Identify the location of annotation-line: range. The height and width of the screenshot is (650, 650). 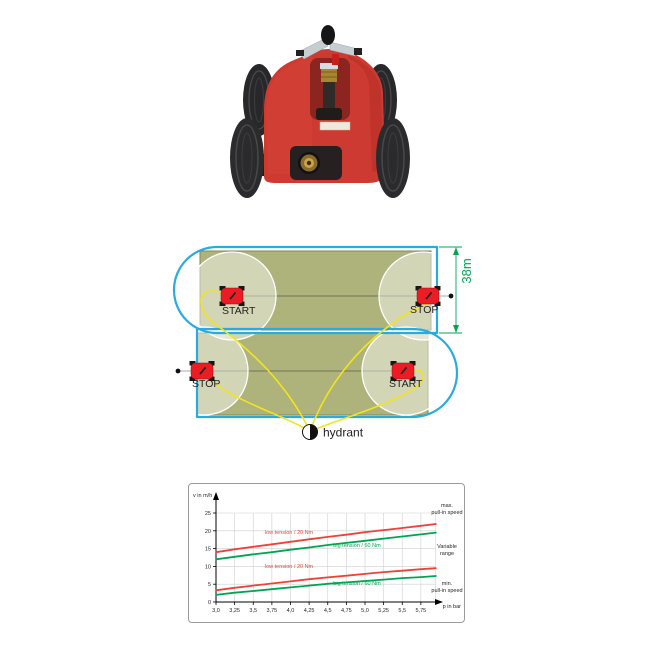
(447, 554).